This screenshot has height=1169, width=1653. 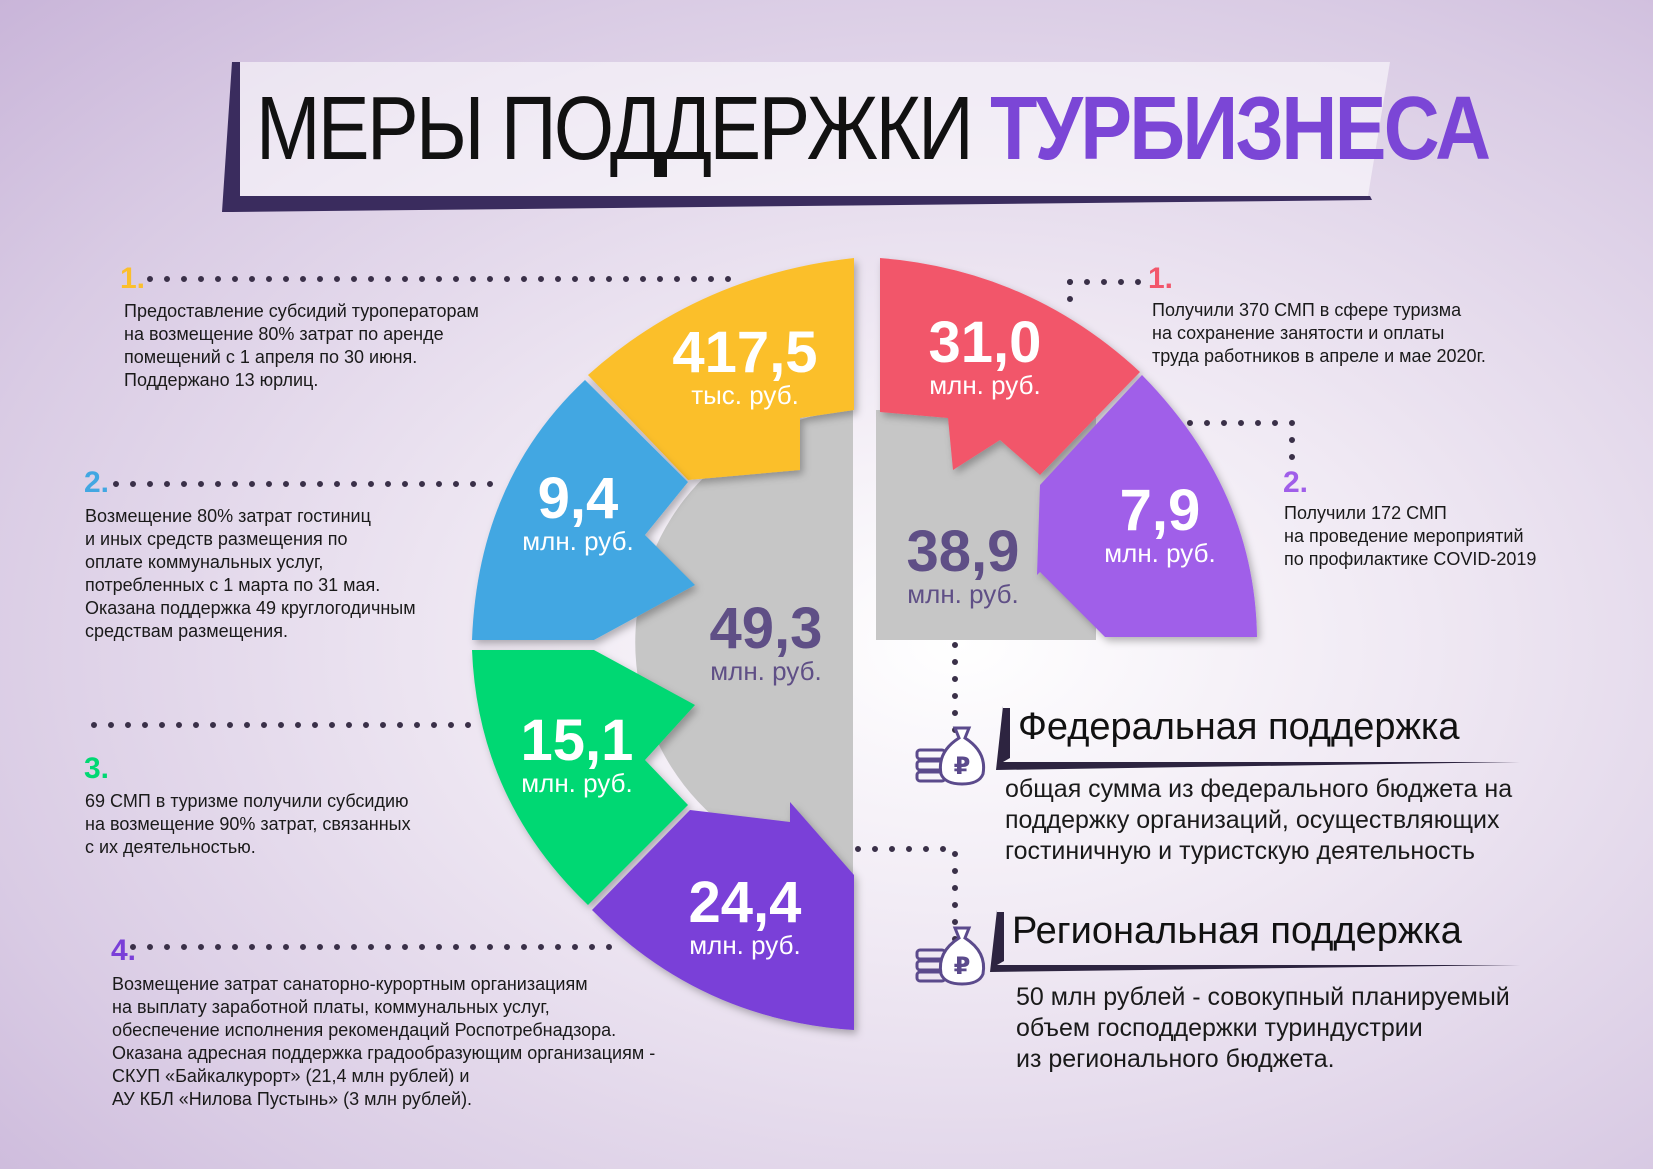 I want to click on regional-support-title: Региональная поддержка, so click(x=1237, y=931).